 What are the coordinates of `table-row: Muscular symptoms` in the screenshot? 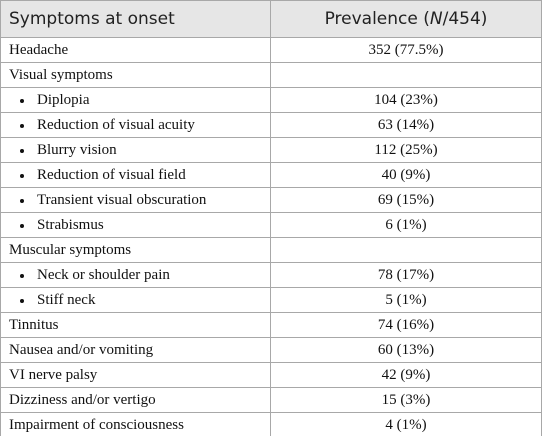 It's located at (271, 250).